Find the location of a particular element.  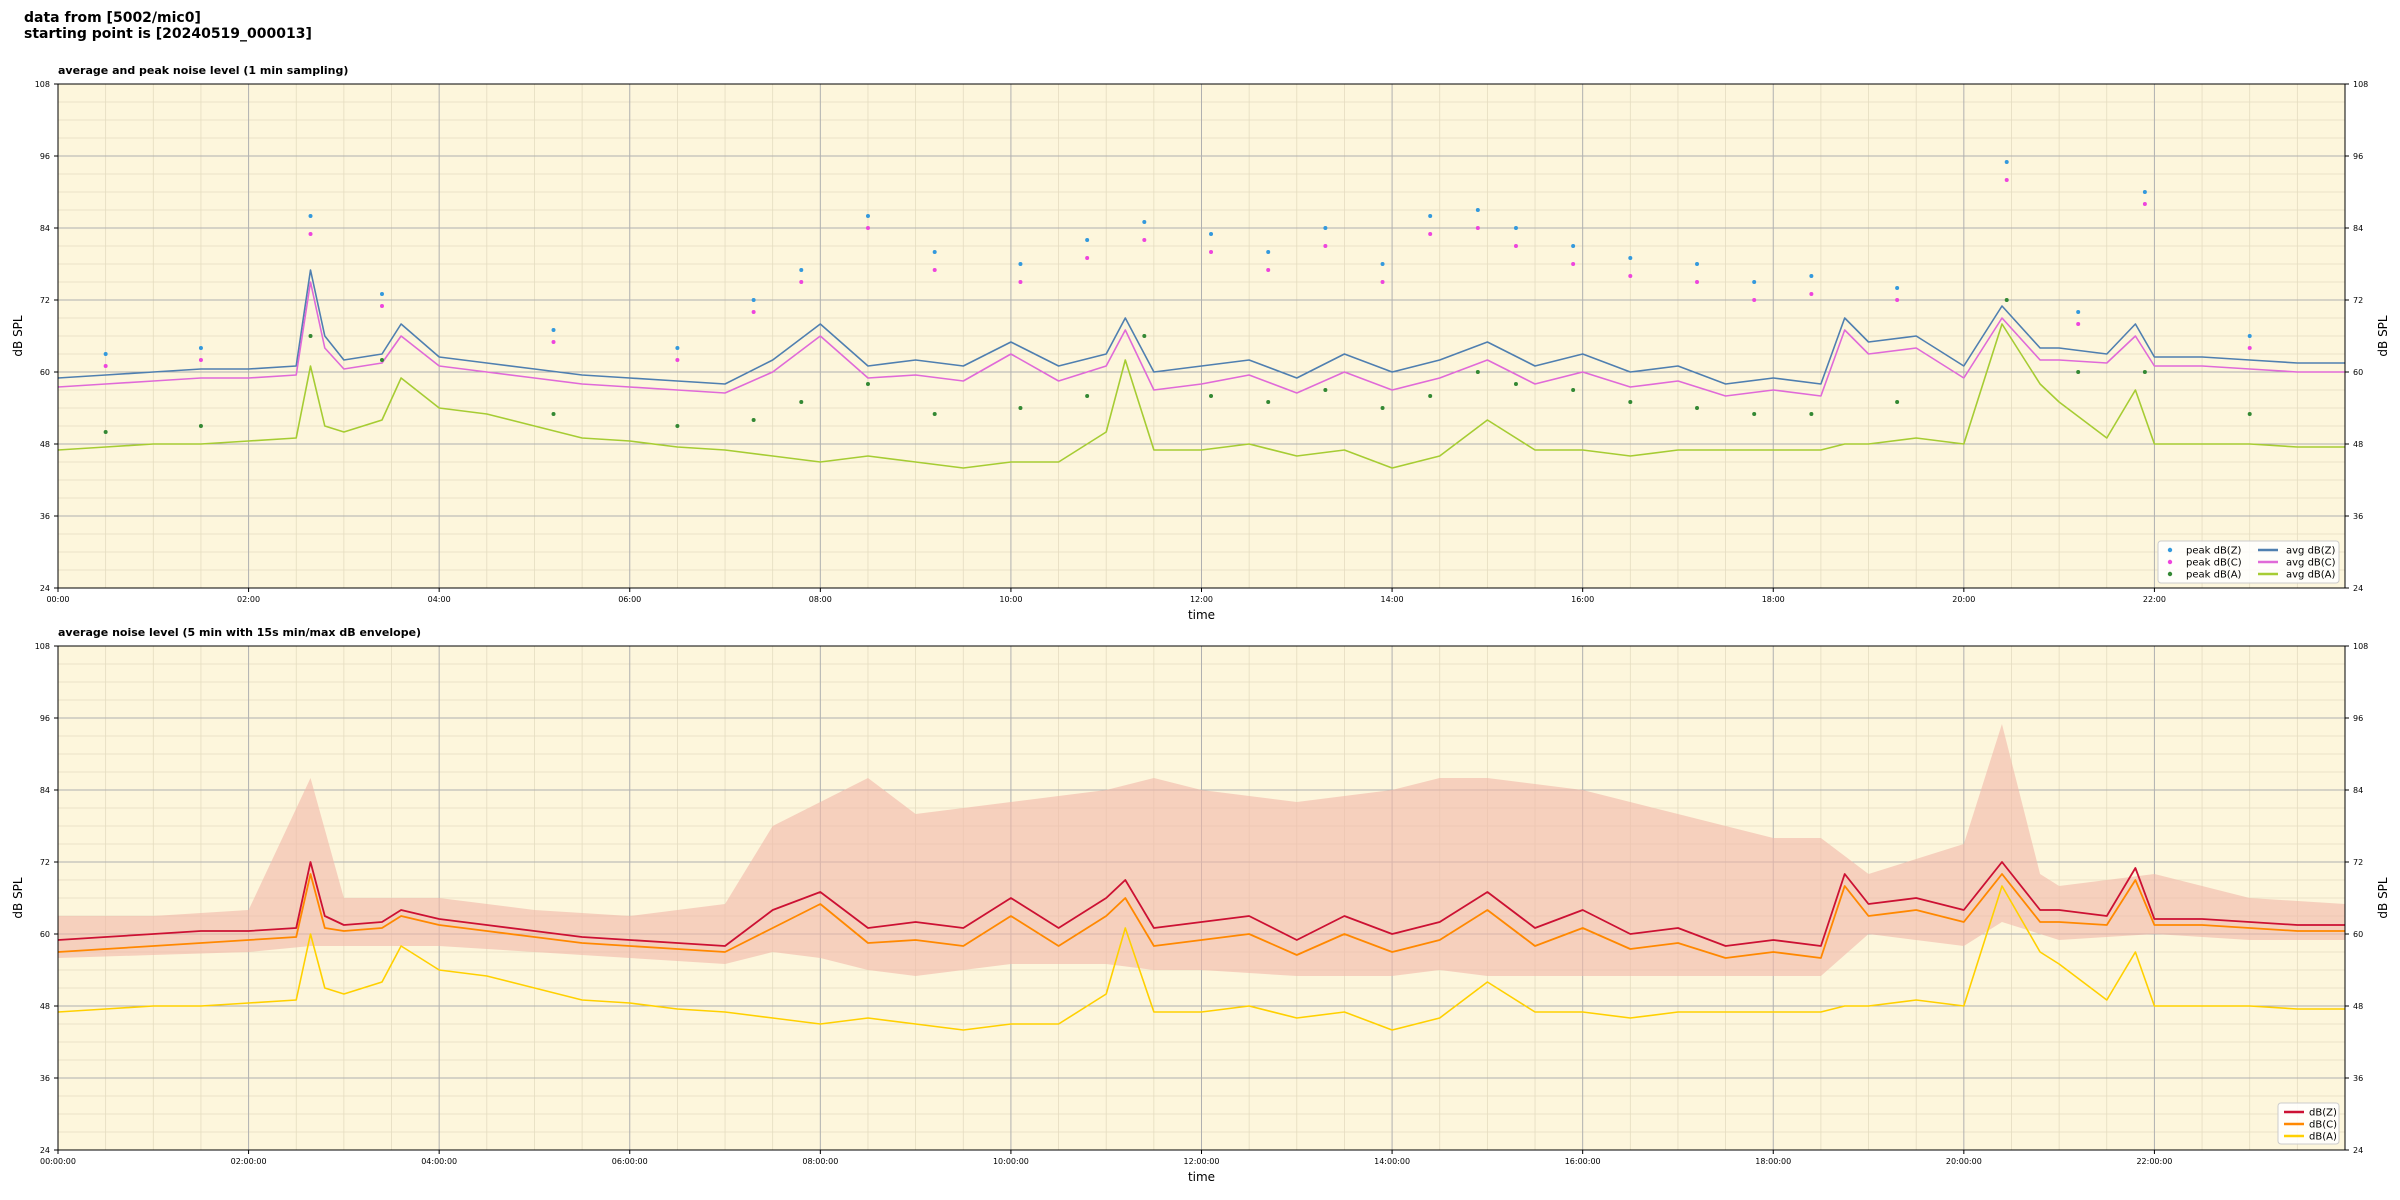

x-tick-label: 12:00 is located at coordinates (1201, 599).